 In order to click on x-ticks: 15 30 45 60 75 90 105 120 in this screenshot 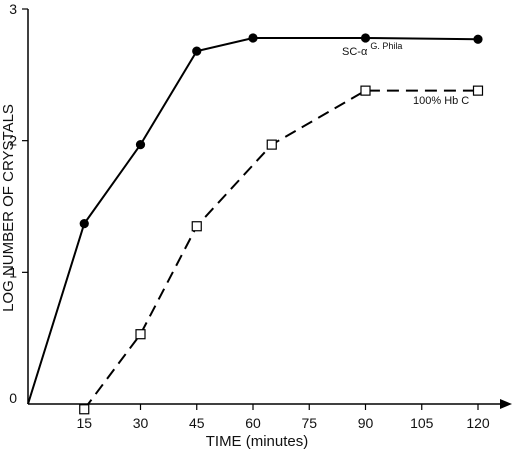, I will do `click(282, 417)`.